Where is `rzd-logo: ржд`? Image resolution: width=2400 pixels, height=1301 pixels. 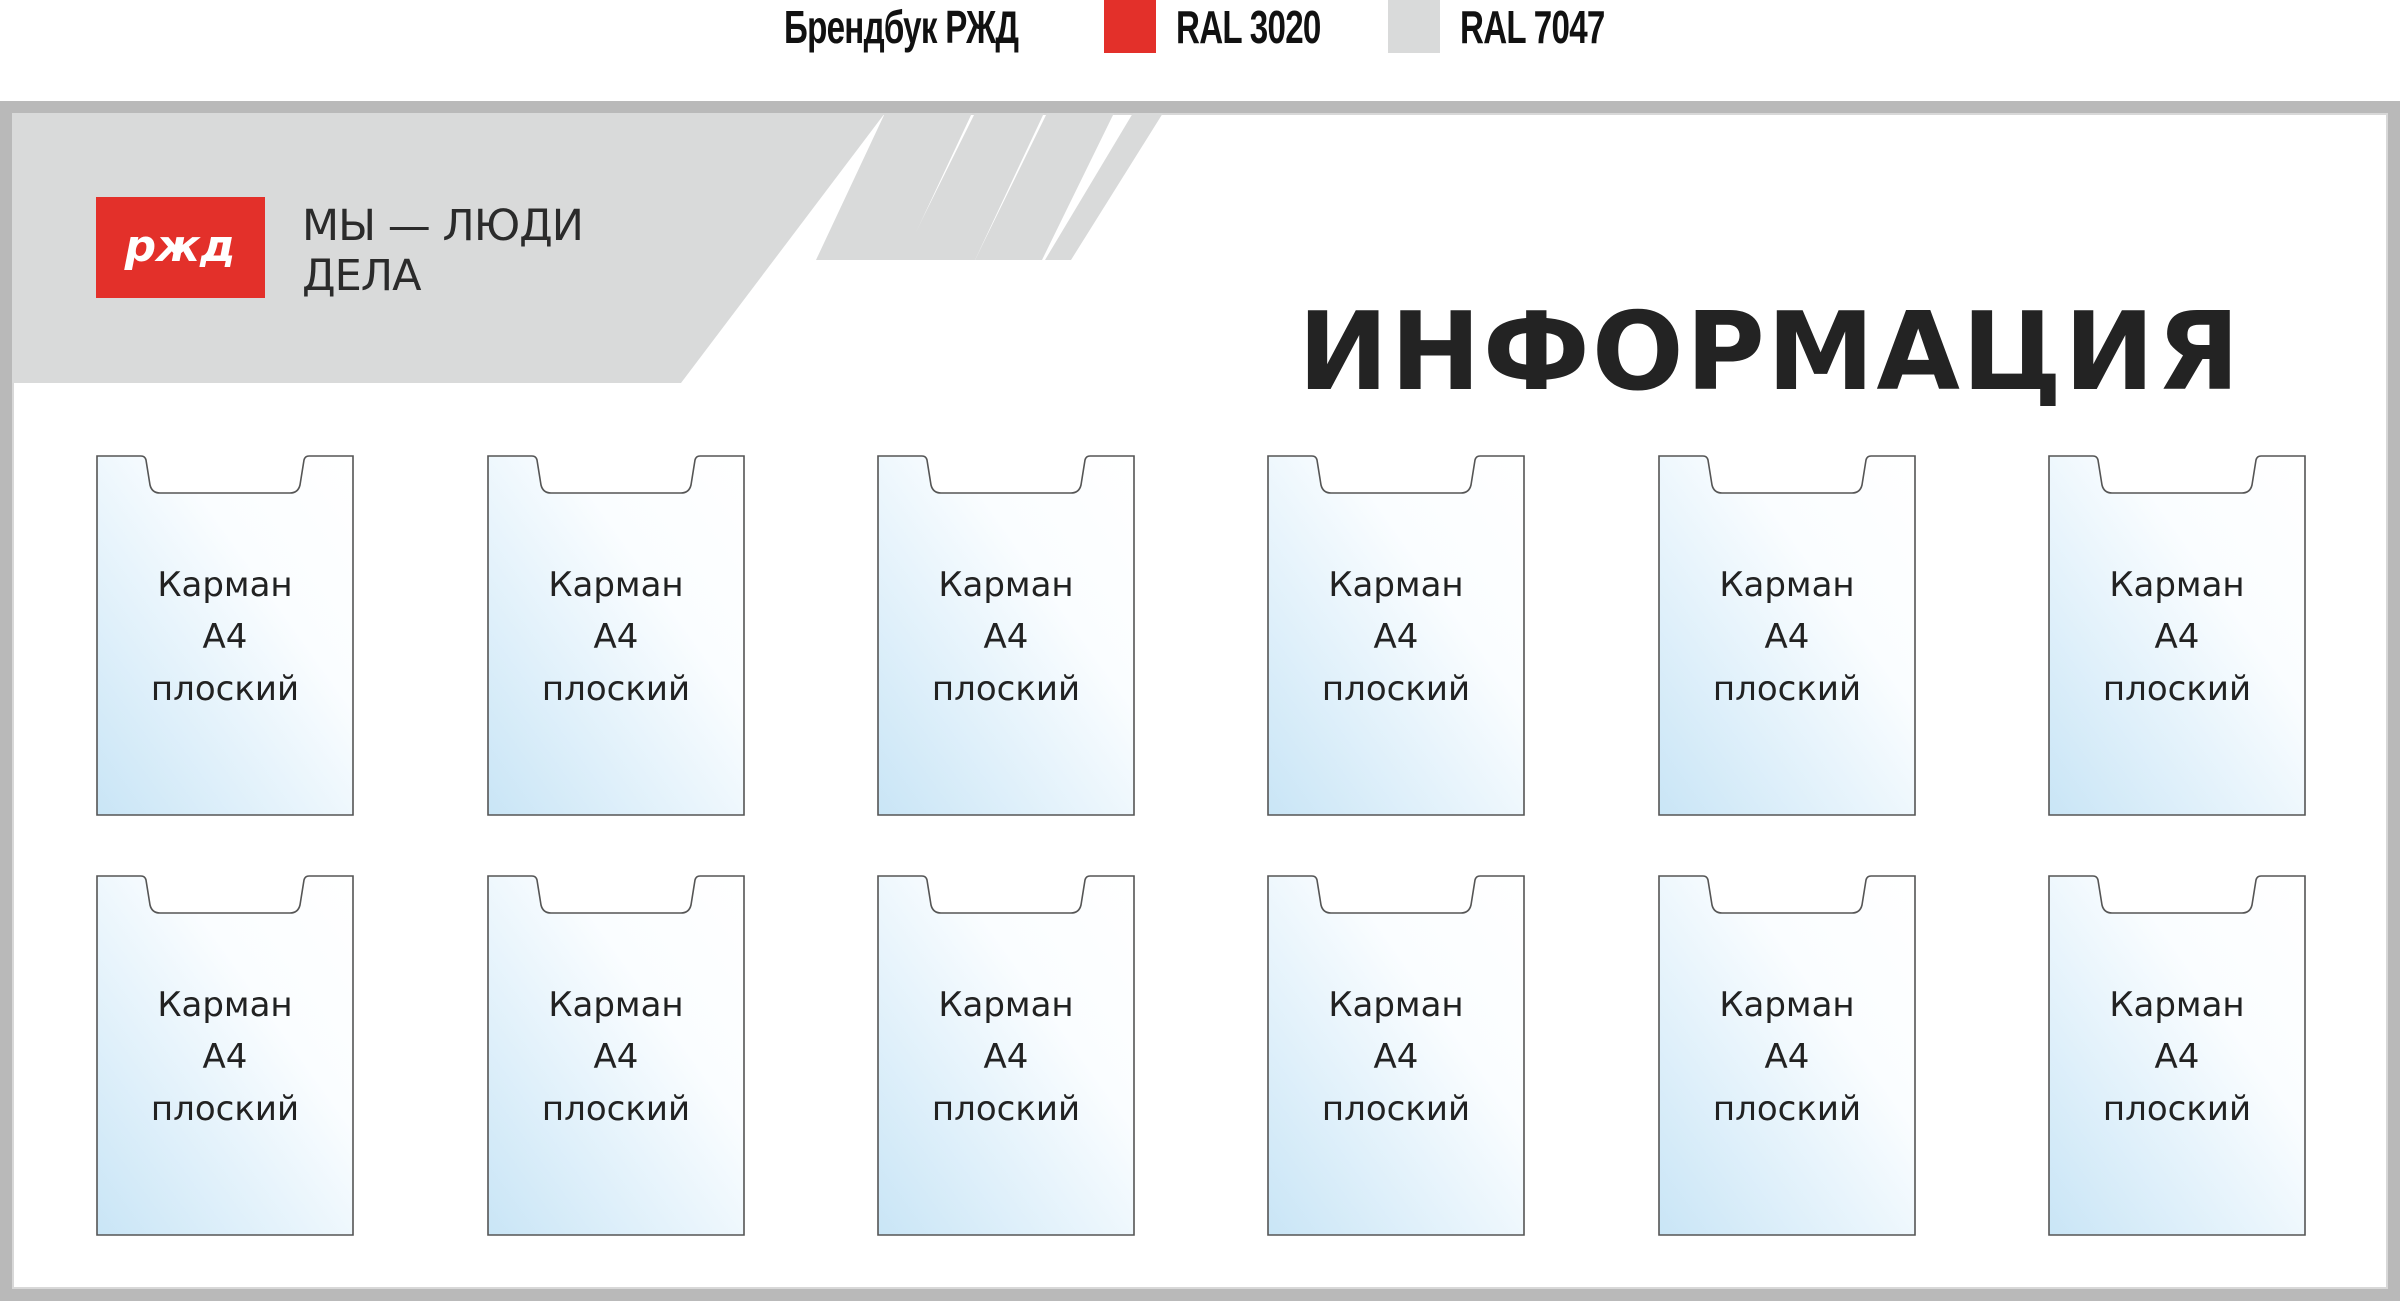
rzd-logo: ржд is located at coordinates (180, 247).